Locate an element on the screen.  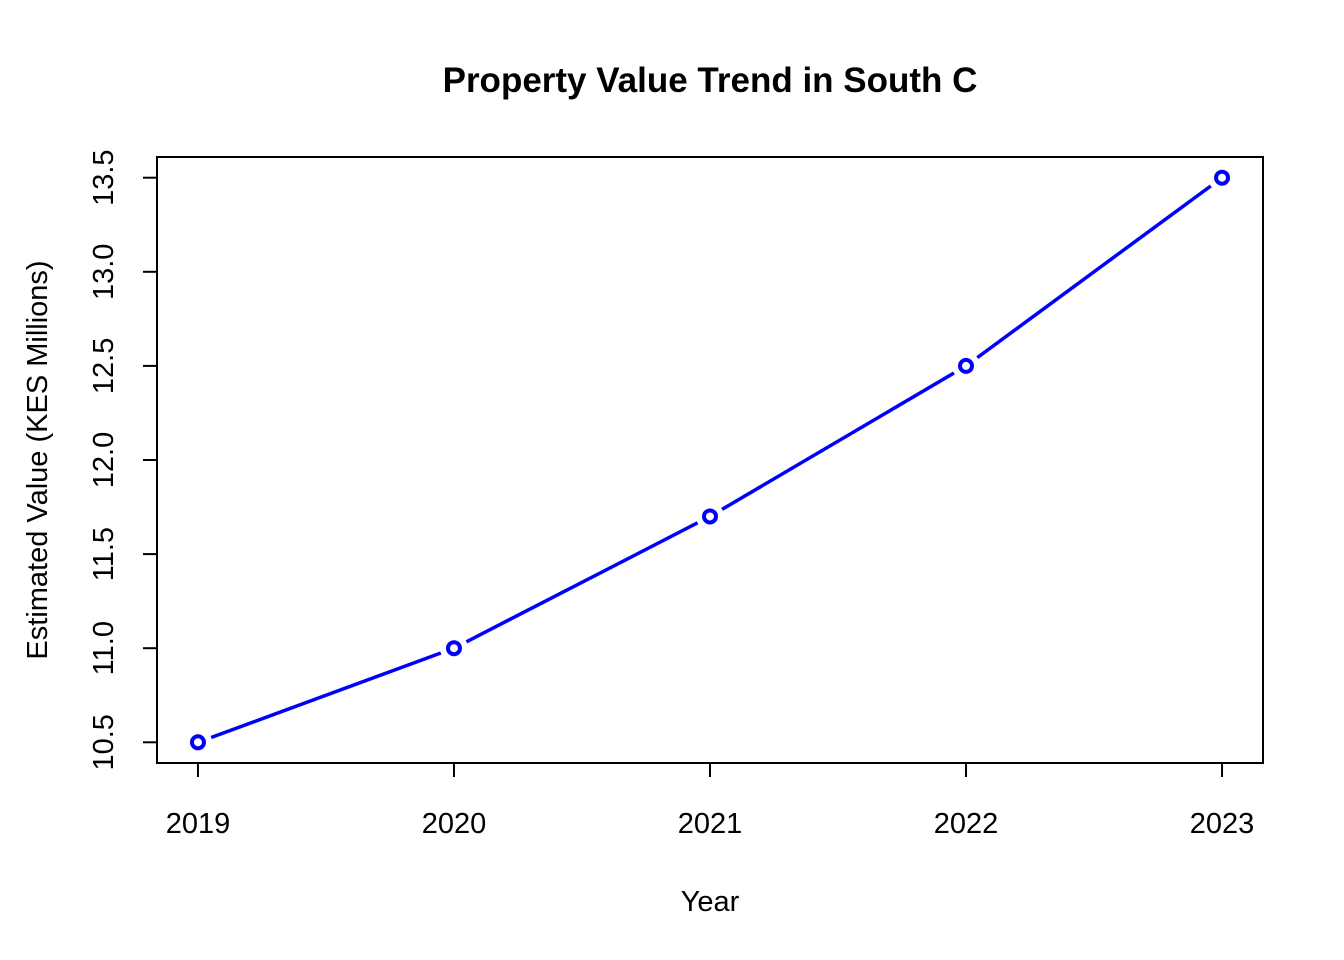
y-tick-label: 11.0 is located at coordinates (104, 648).